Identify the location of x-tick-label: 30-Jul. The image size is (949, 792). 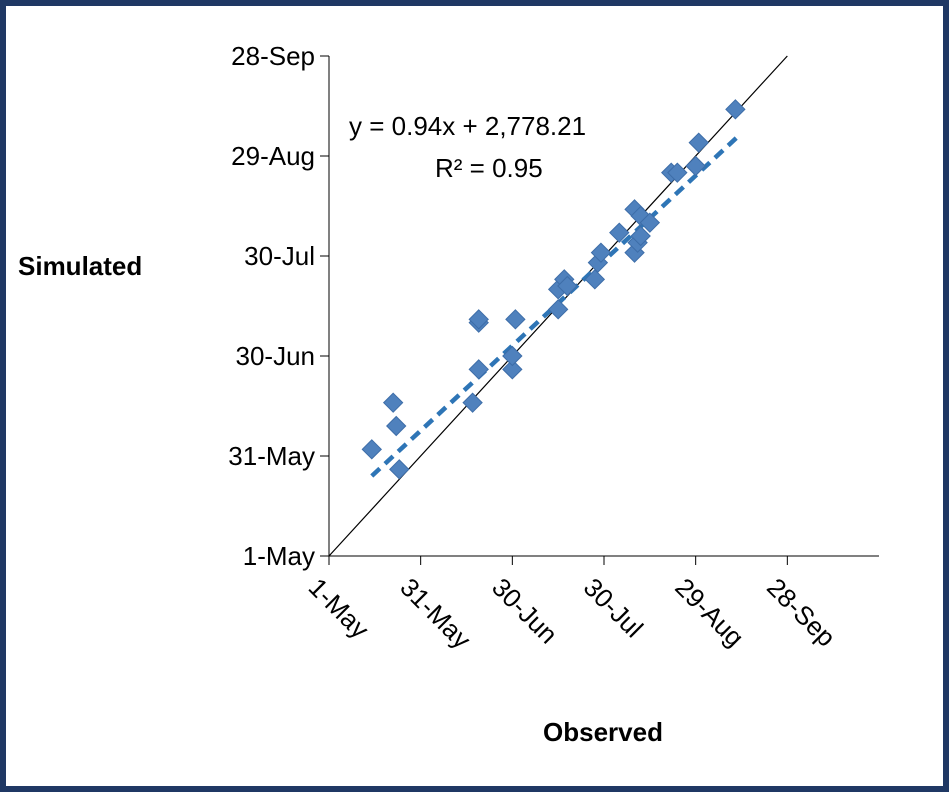
(613, 607).